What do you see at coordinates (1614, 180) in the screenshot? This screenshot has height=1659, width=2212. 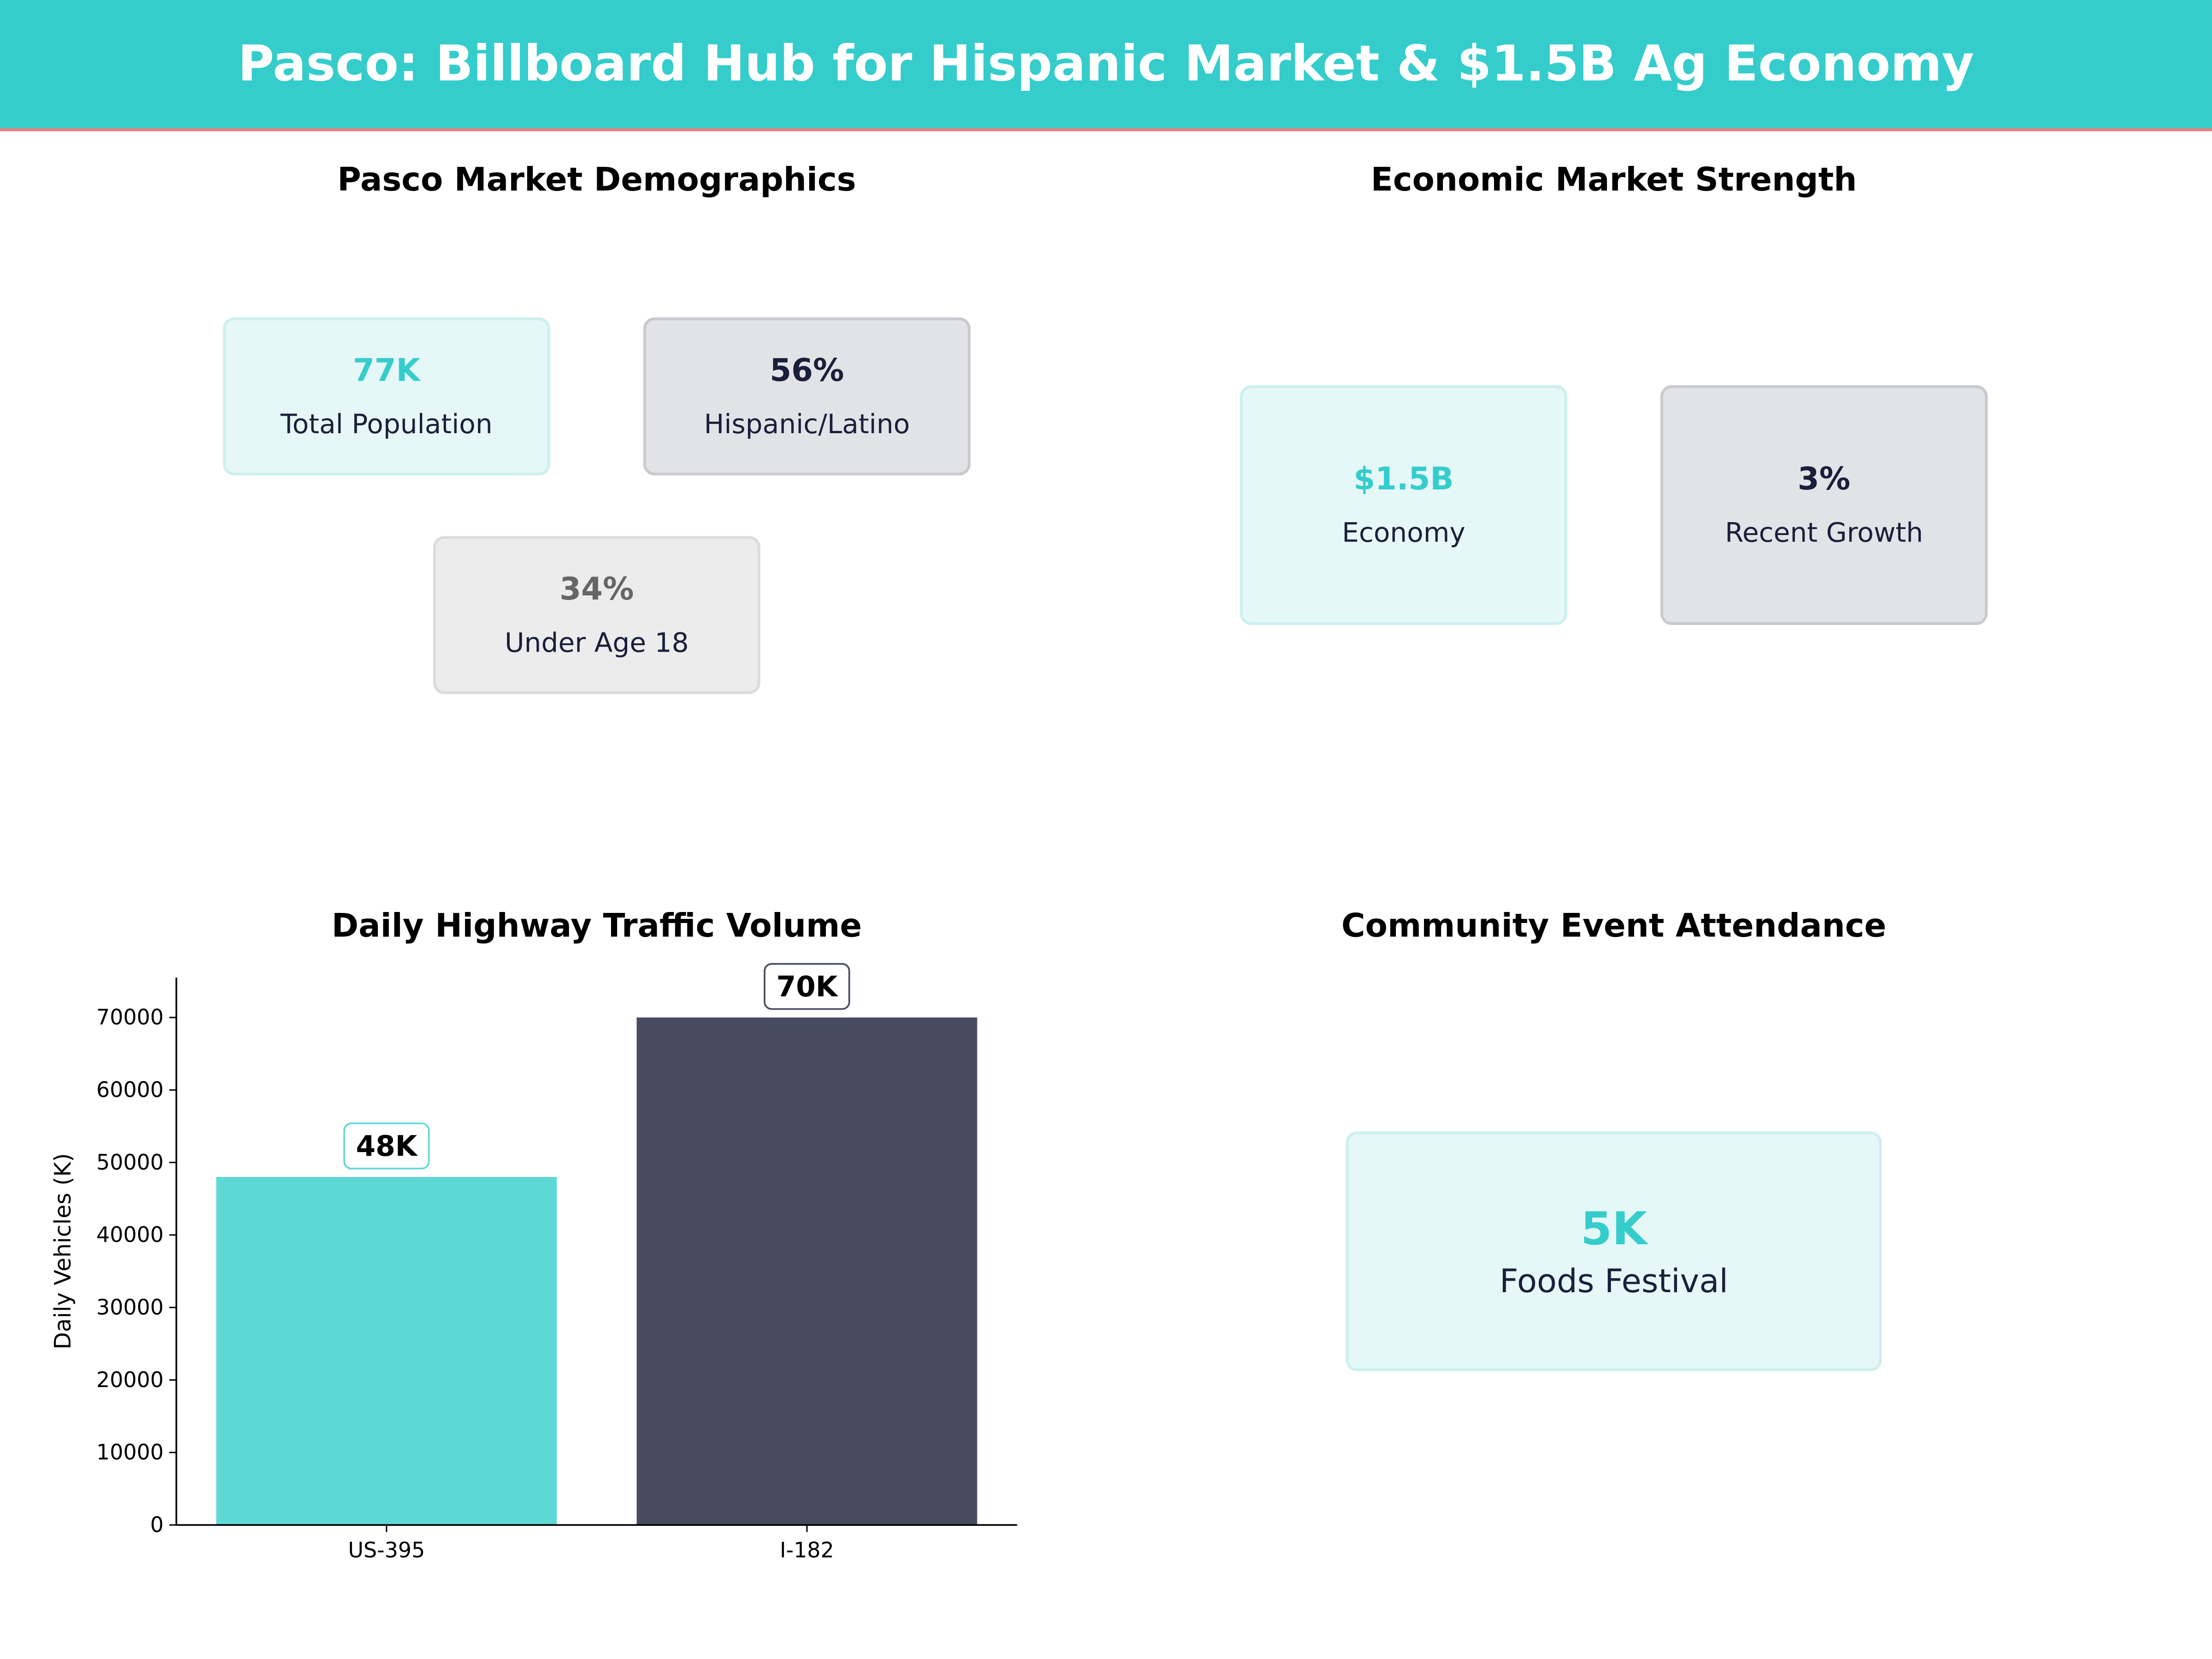 I see `economy-title: Economic Market Strength` at bounding box center [1614, 180].